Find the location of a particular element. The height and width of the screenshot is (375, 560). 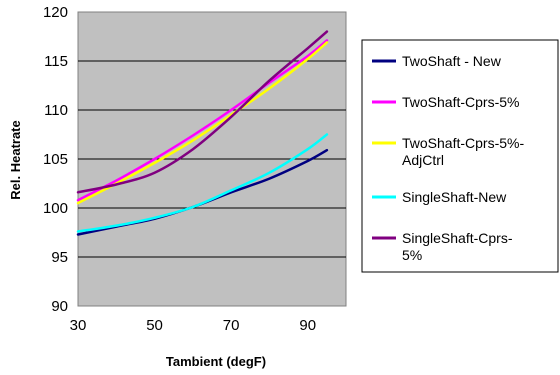

y-tick-label: 90 is located at coordinates (59, 306).